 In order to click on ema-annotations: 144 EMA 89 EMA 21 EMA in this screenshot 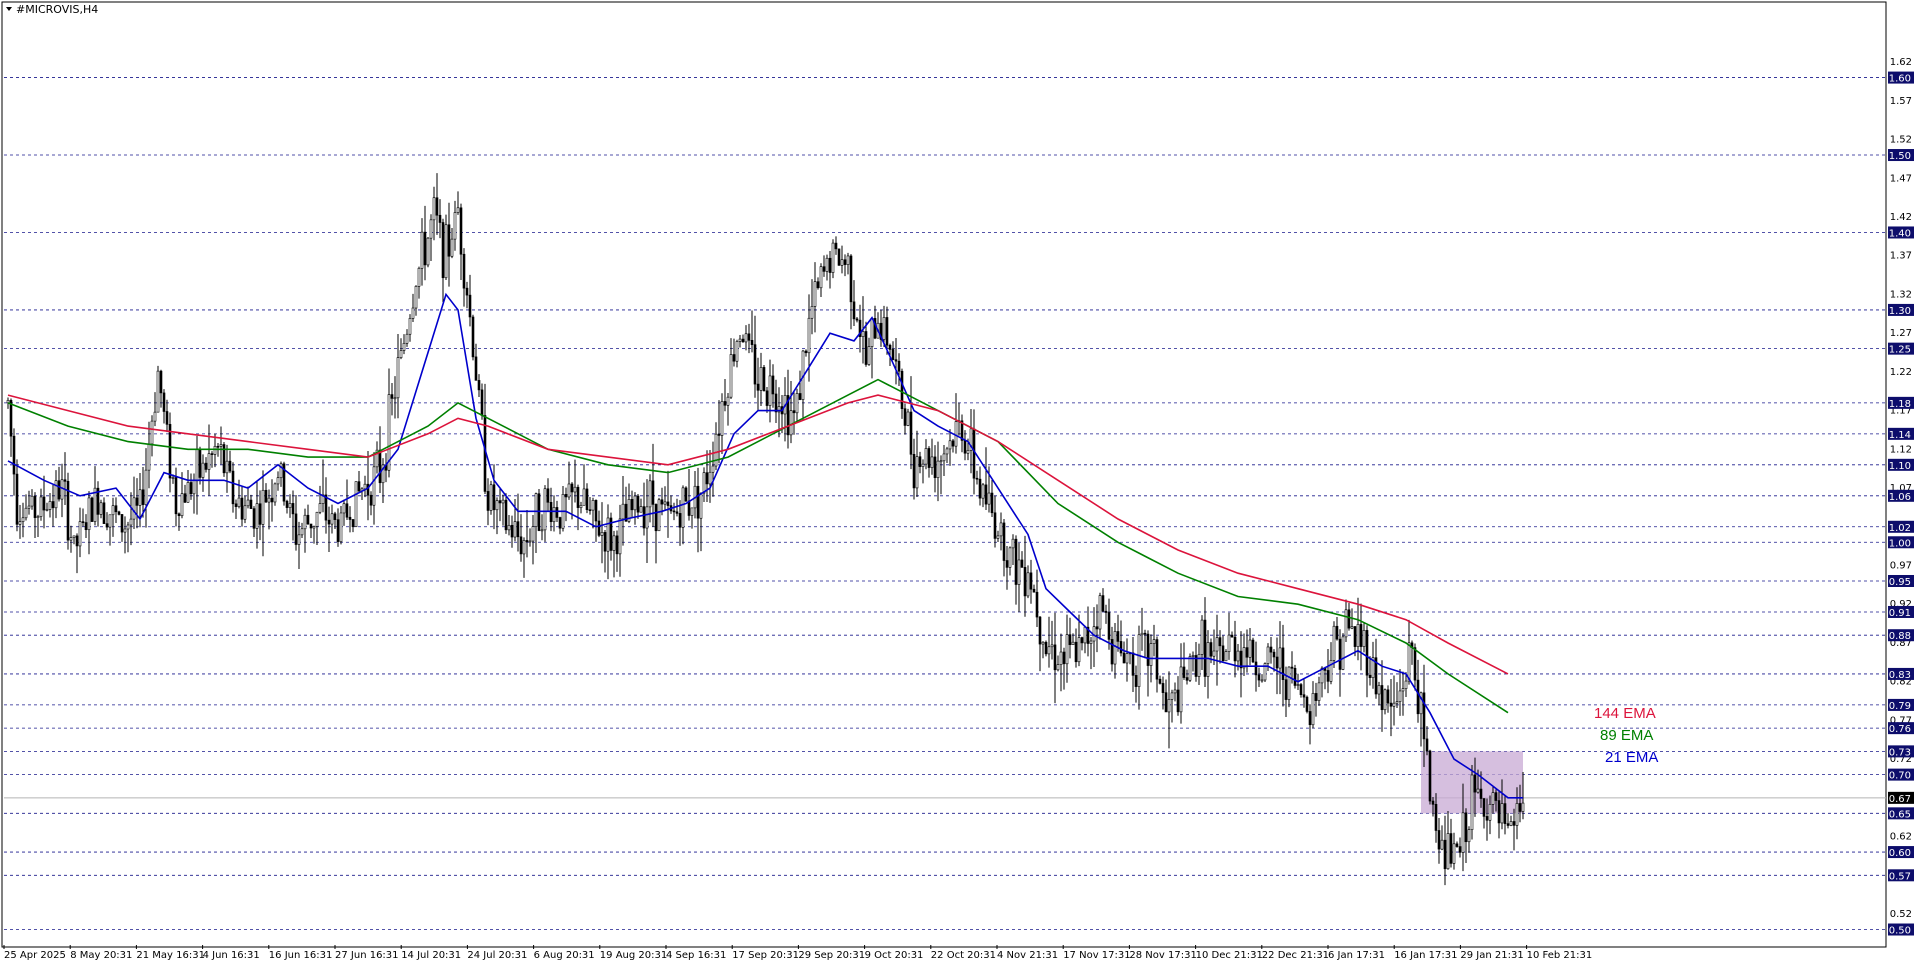, I will do `click(1626, 735)`.